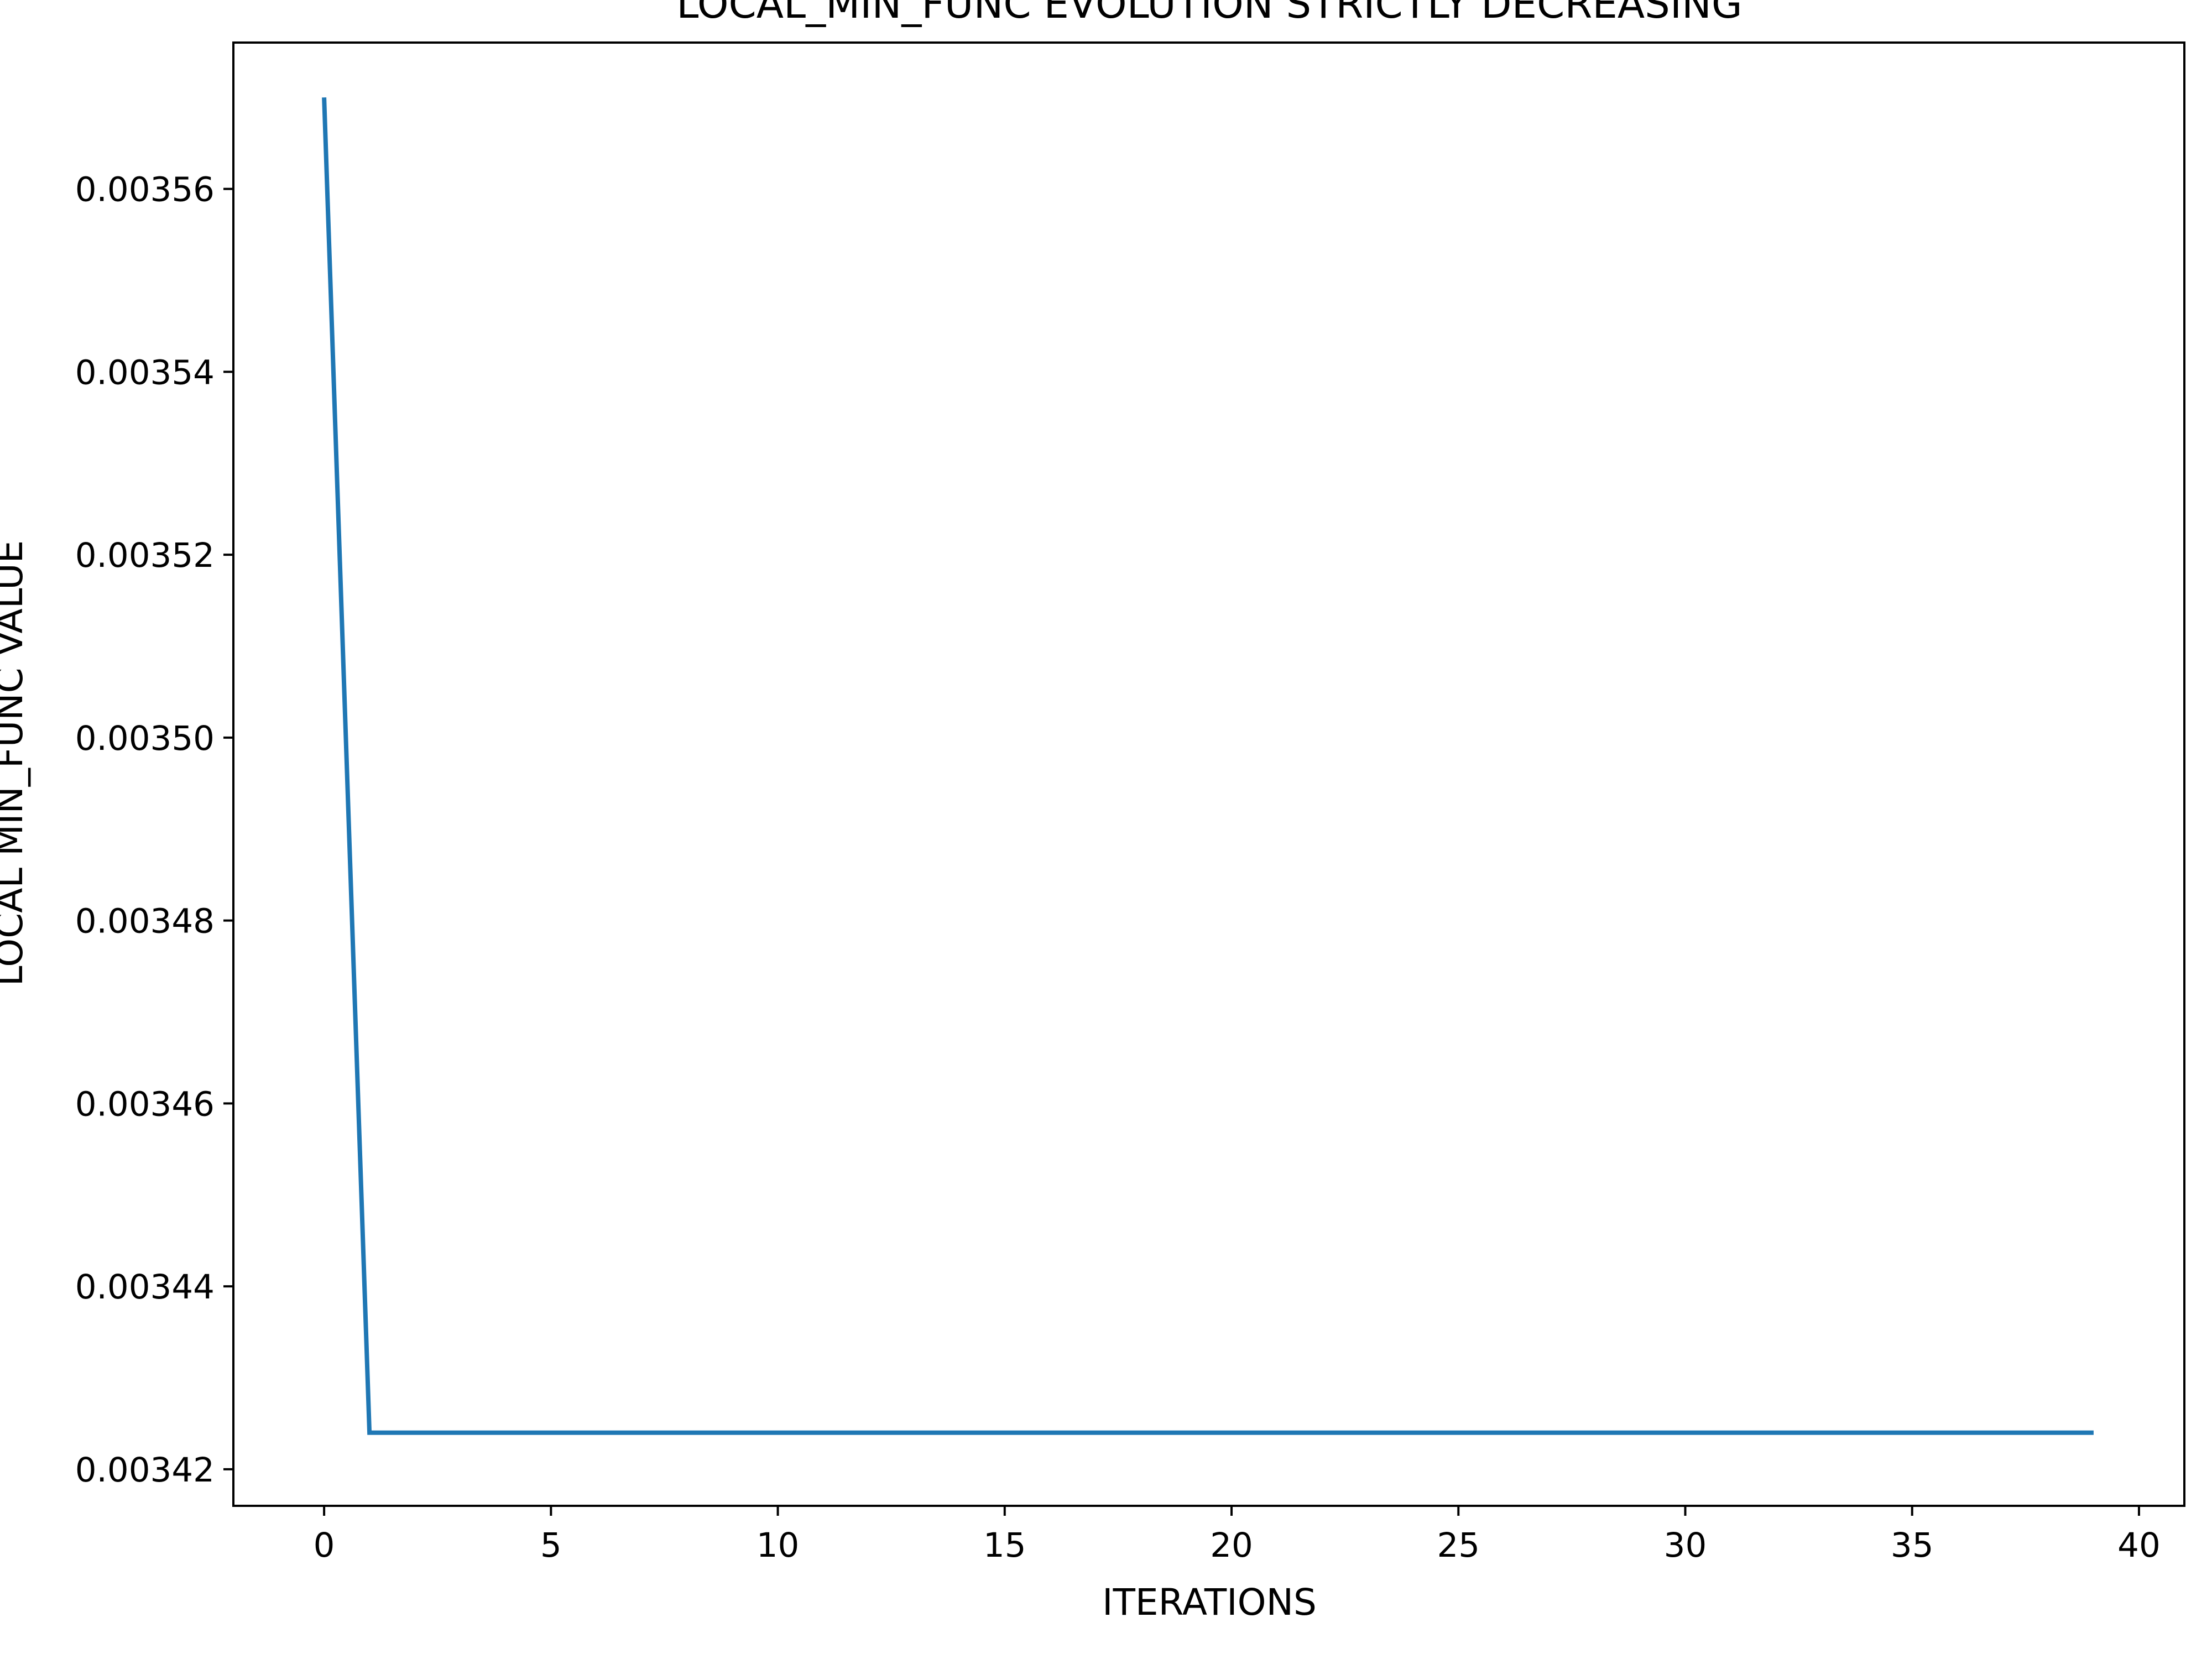 The width and height of the screenshot is (2212, 1659). Describe the element at coordinates (145, 1471) in the screenshot. I see `y-tick-label: 0.00342` at that location.